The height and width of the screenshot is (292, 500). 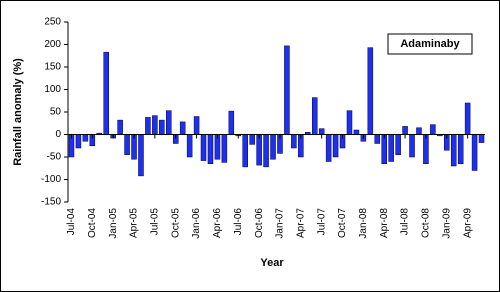 I want to click on x-tick-label: Oct-06, so click(x=259, y=223).